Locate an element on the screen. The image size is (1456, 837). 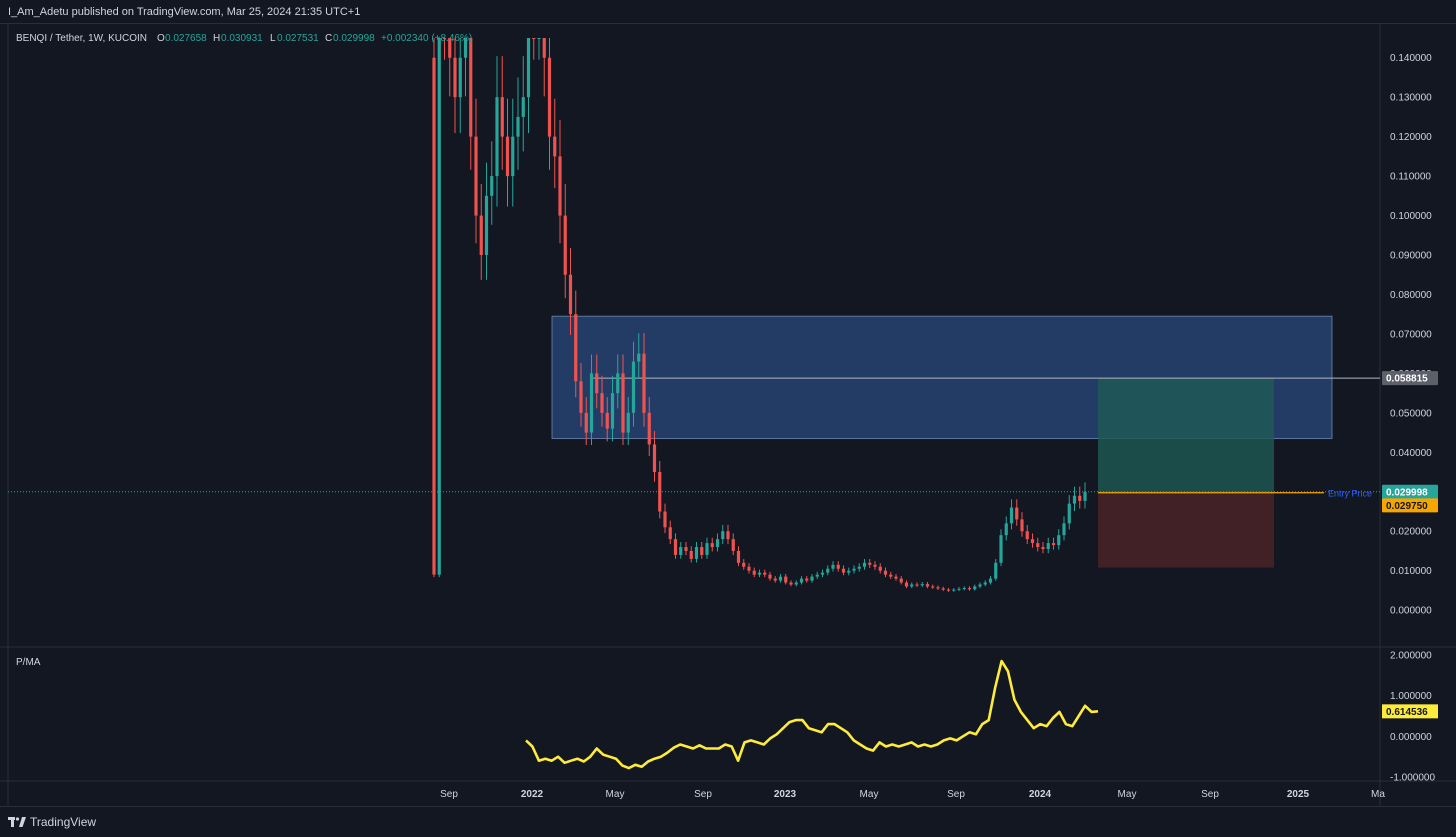
high-value: 0.030931 is located at coordinates (242, 38).